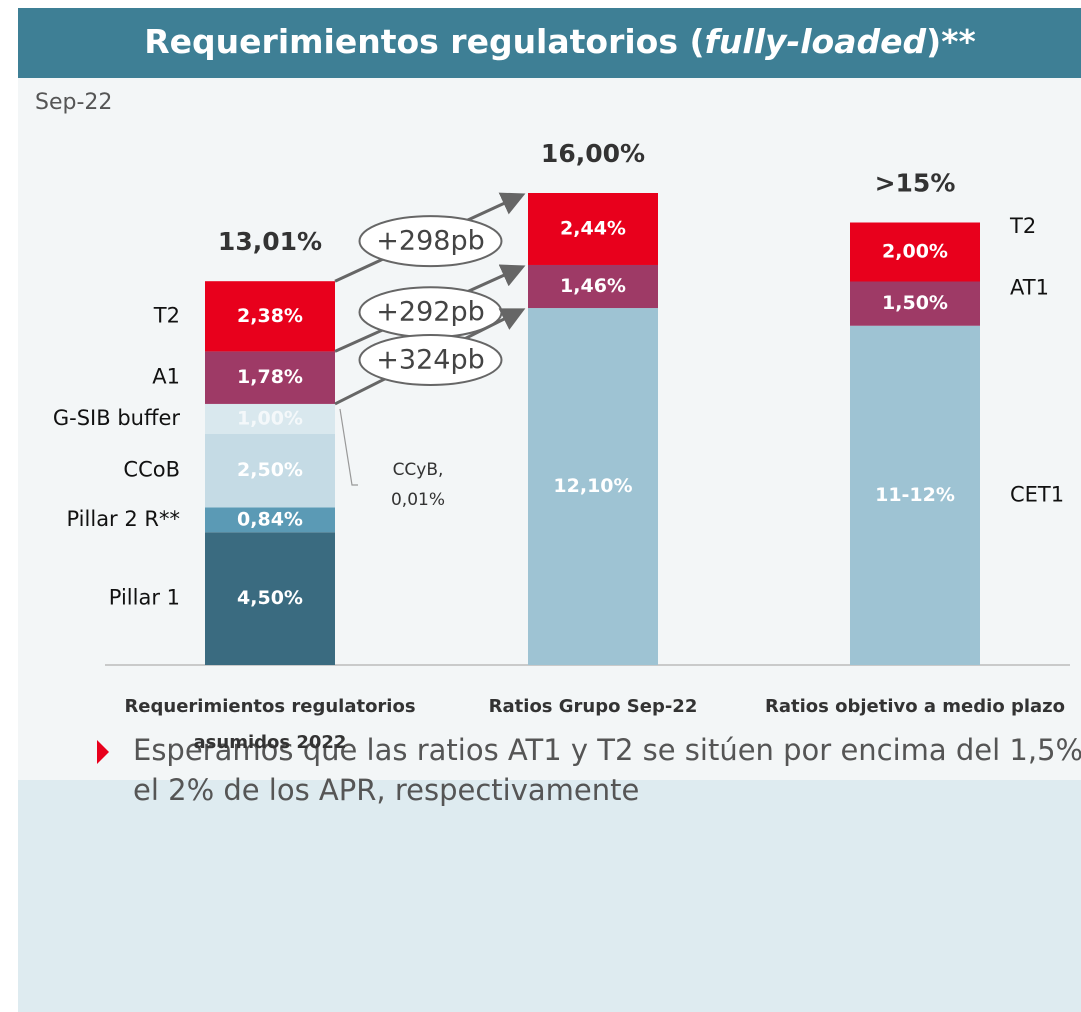 This screenshot has width=1081, height=1012. I want to click on legend-label: Pillar 2 R**, so click(123, 519).